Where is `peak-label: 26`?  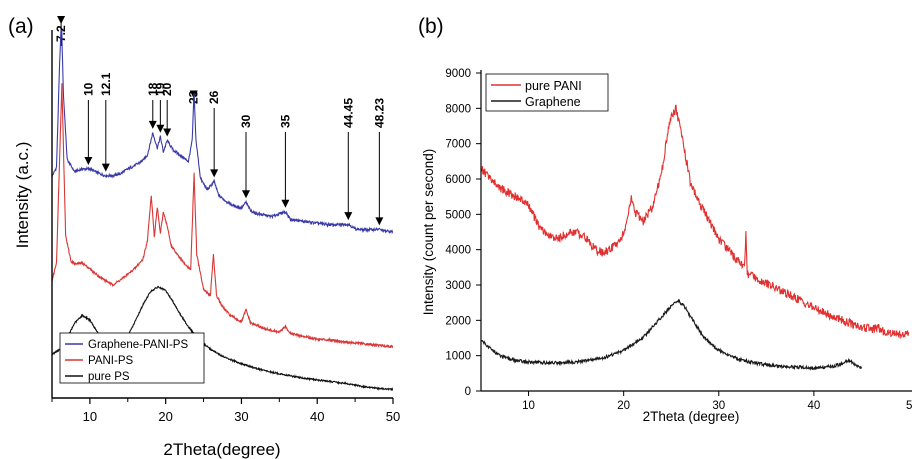 peak-label: 26 is located at coordinates (214, 97).